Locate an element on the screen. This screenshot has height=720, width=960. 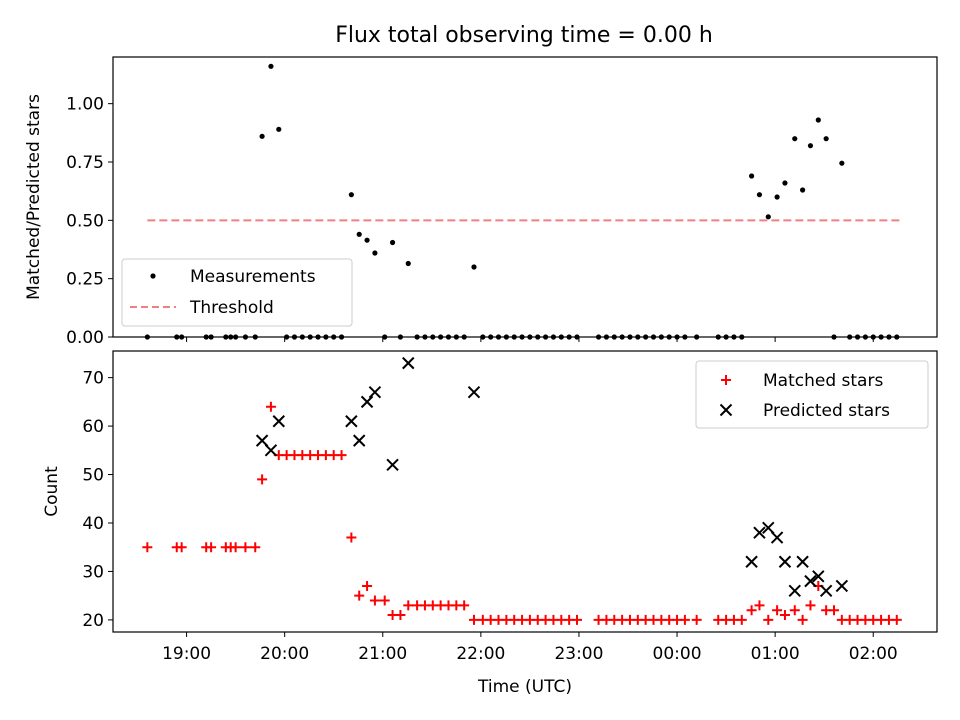
time-x-axis-label: Time (UTC) is located at coordinates (524, 687).